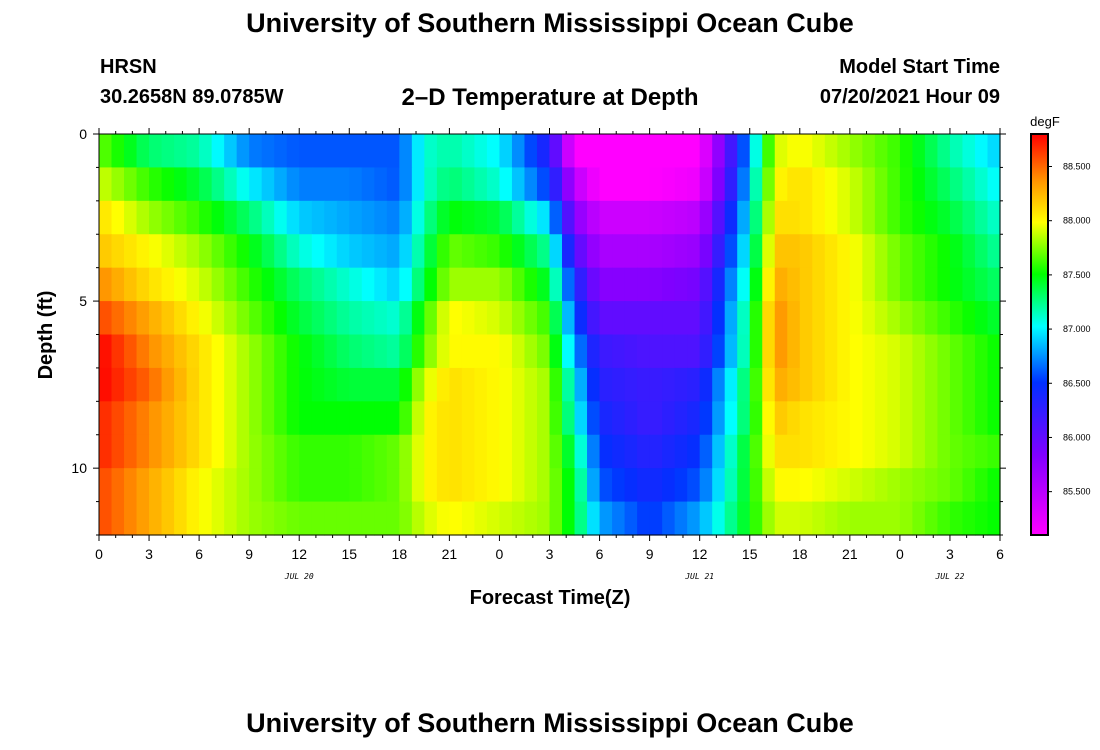 The height and width of the screenshot is (750, 1100). Describe the element at coordinates (149, 554) in the screenshot. I see `x-tick-label: 3` at that location.